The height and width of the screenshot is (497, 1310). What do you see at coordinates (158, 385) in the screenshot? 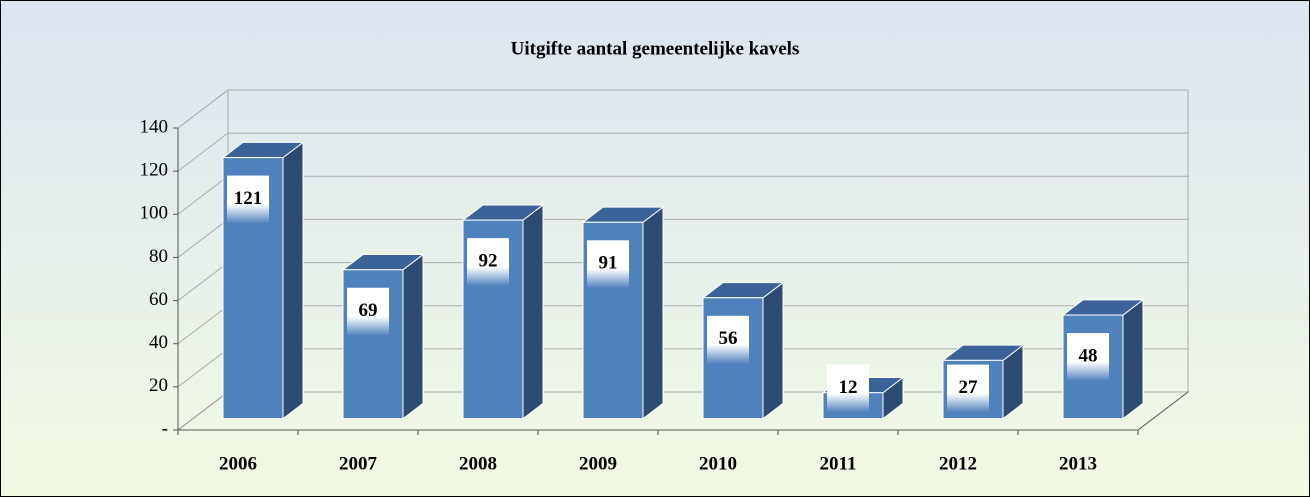
I see `y-tick-label: 20` at bounding box center [158, 385].